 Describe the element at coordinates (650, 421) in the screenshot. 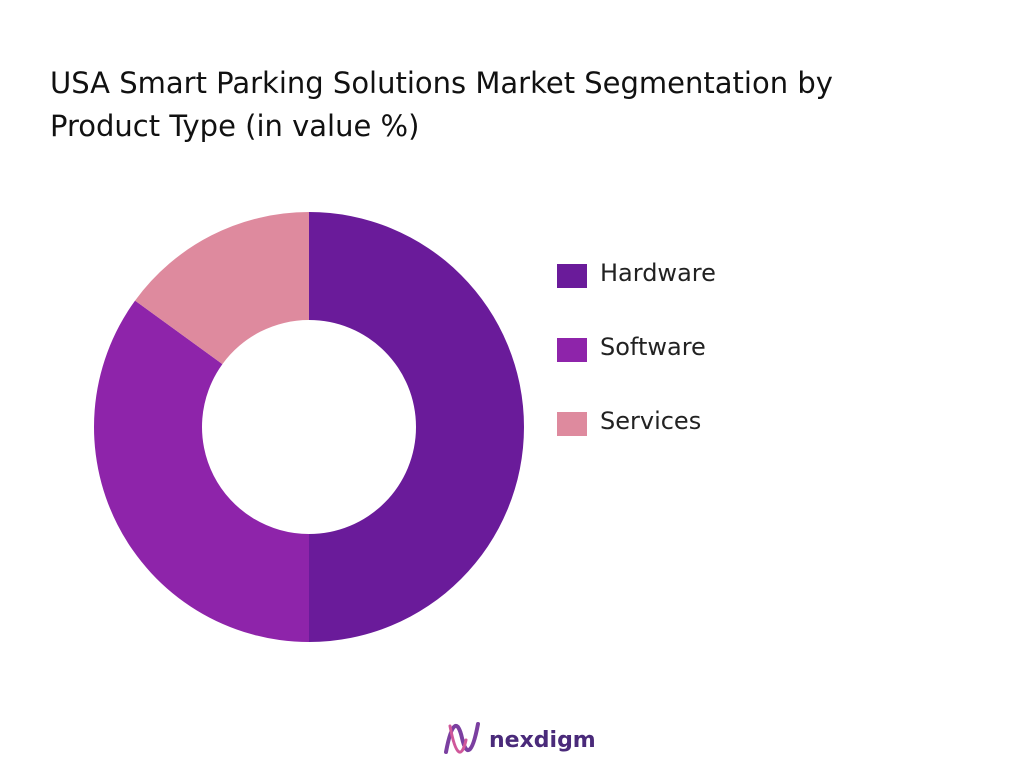

I see `legend-label: Services` at that location.